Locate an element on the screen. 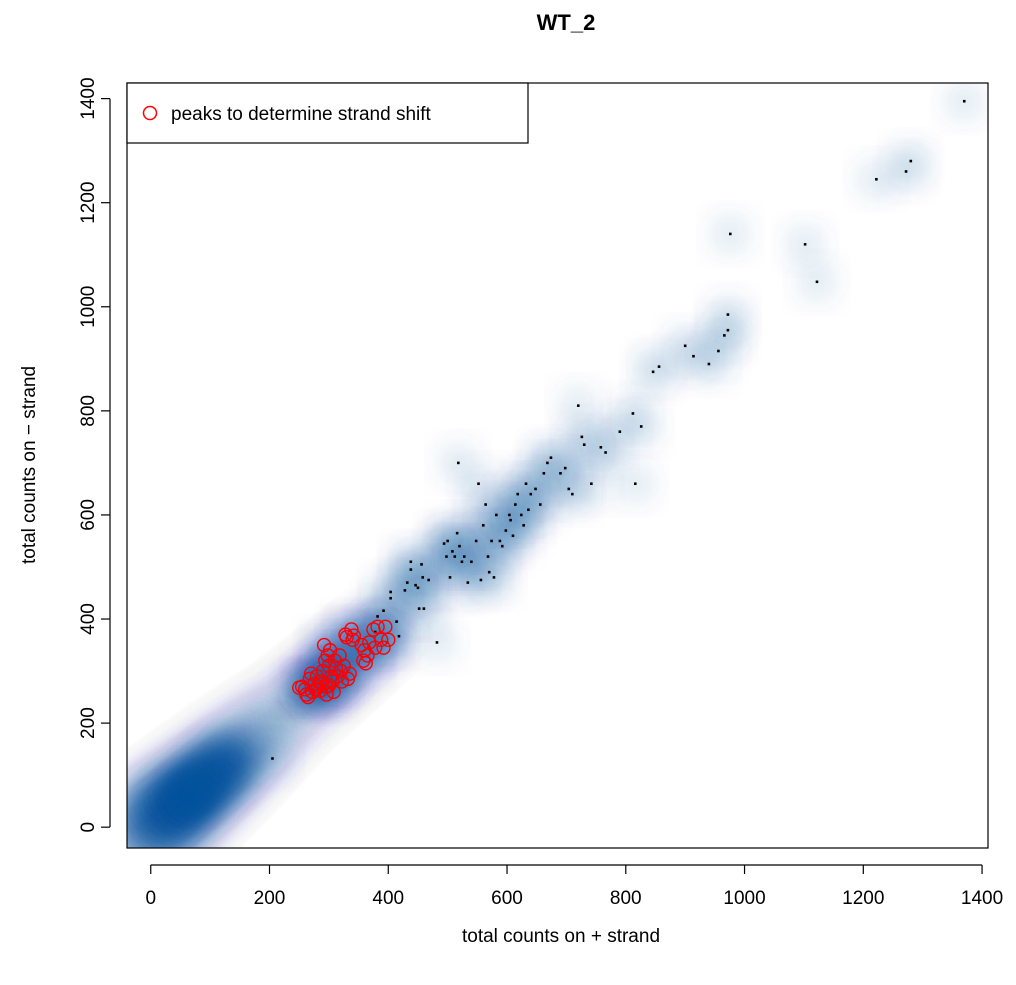 This screenshot has height=985, width=1016. x-tick-label: 1200 is located at coordinates (863, 898).